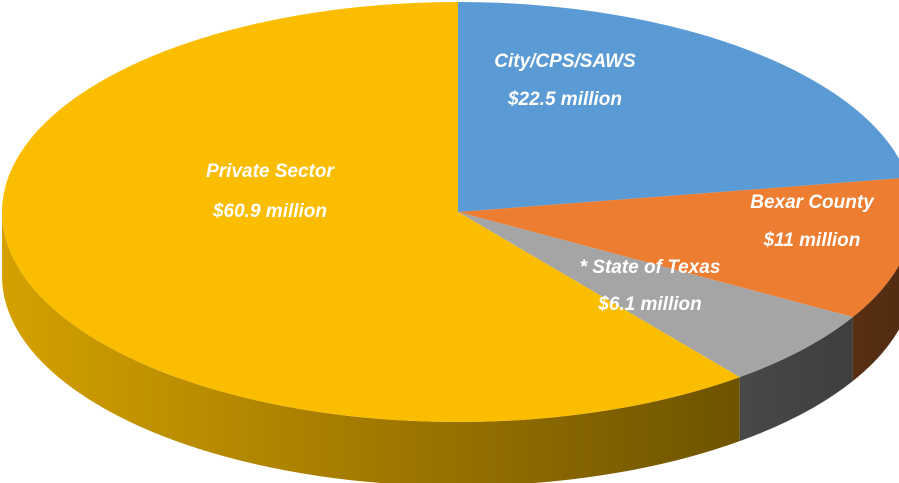 Image resolution: width=899 pixels, height=483 pixels. Describe the element at coordinates (565, 61) in the screenshot. I see `slice-label: City/CPS/SAWS` at that location.